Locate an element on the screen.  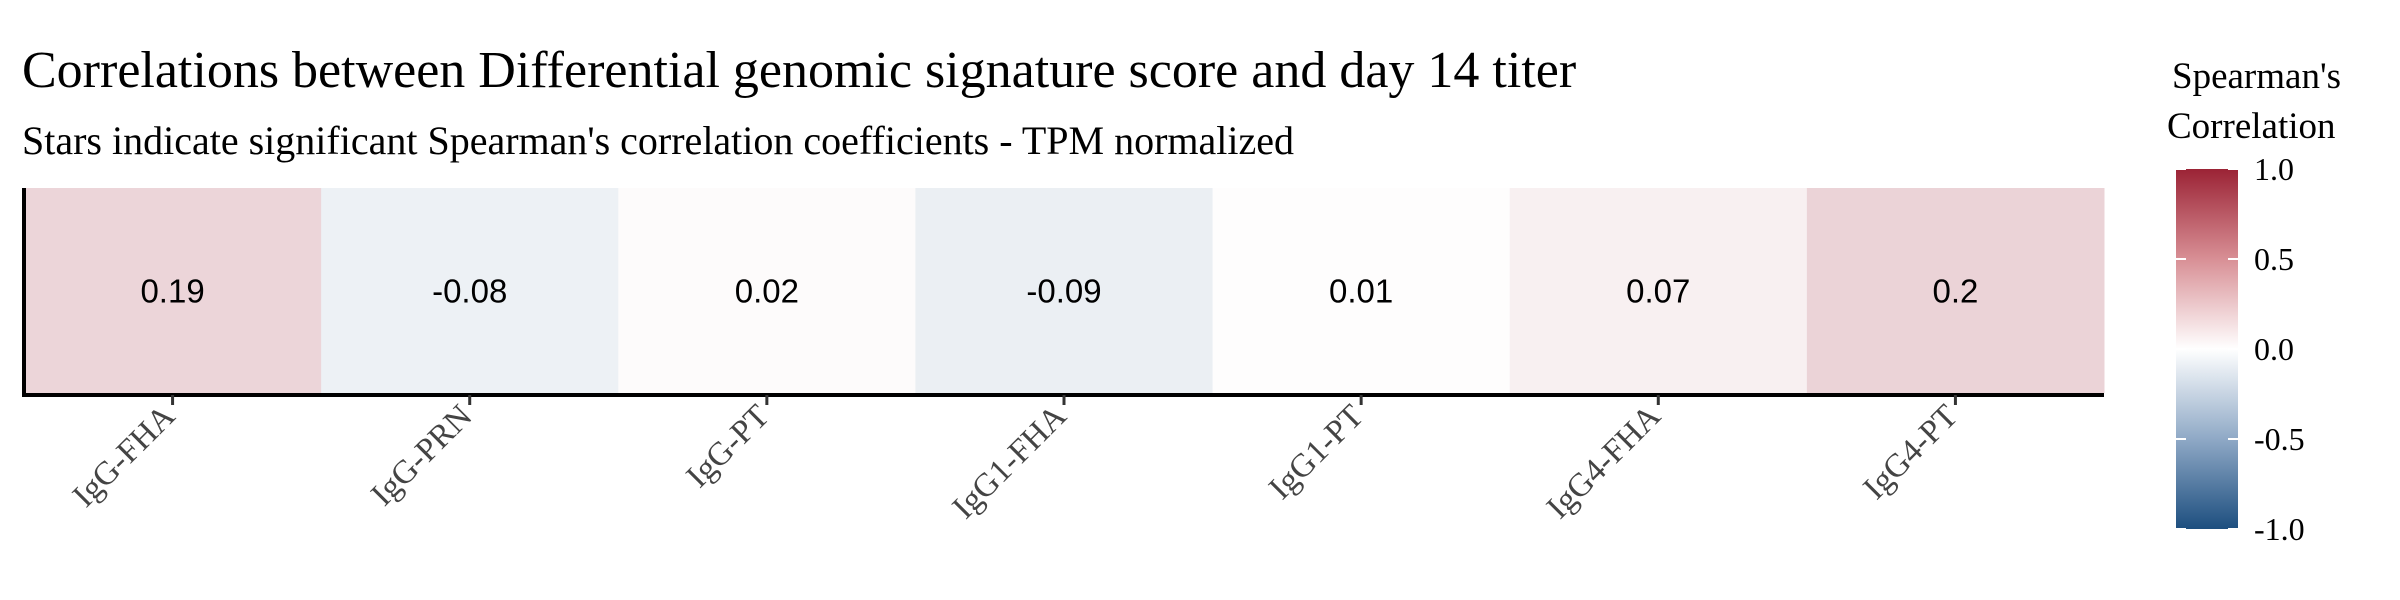
heatmap-cell-IgG1-FHA is located at coordinates (1064, 290).